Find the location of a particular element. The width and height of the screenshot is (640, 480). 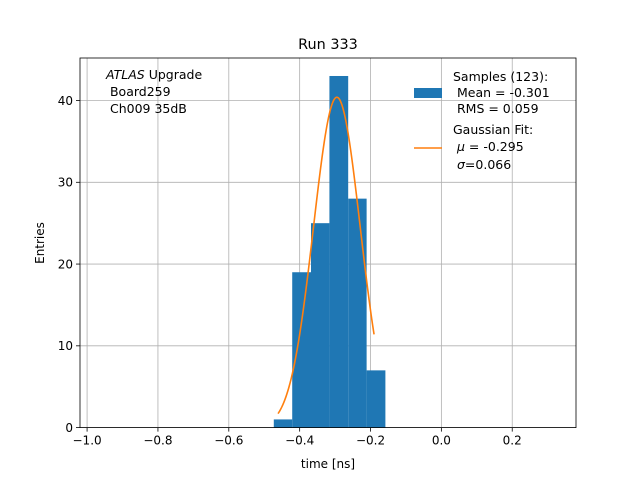

gaussian-fit-curve is located at coordinates (326, 255).